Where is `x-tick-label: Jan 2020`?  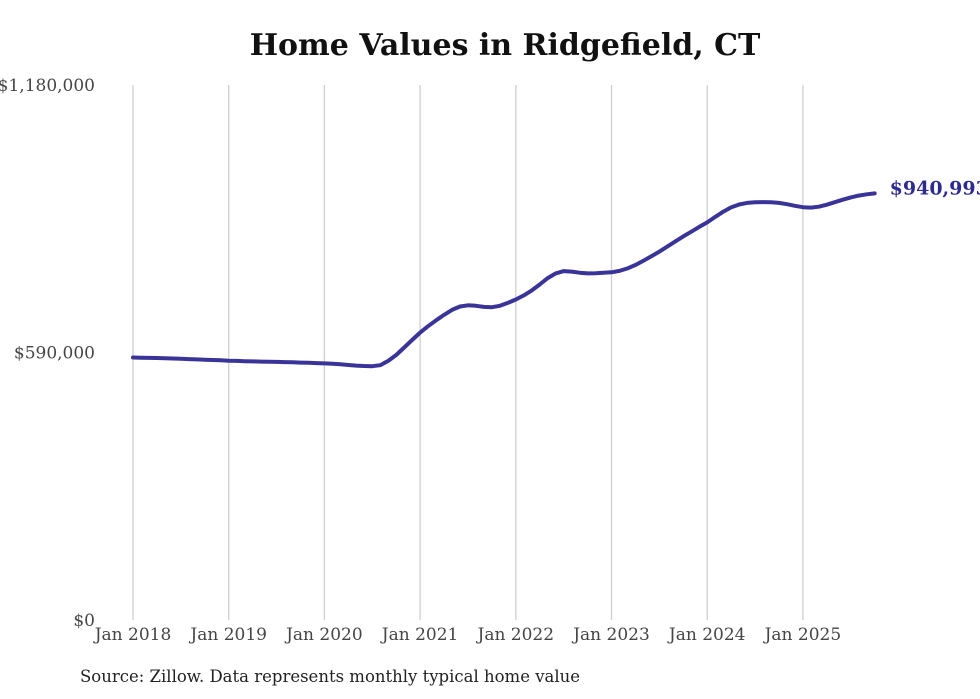 x-tick-label: Jan 2020 is located at coordinates (323, 635).